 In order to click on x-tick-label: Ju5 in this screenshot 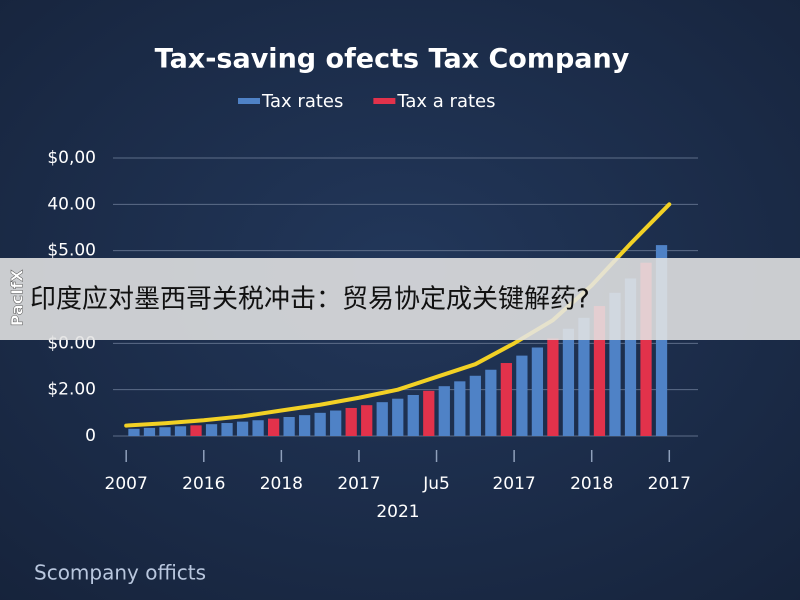, I will do `click(436, 484)`.